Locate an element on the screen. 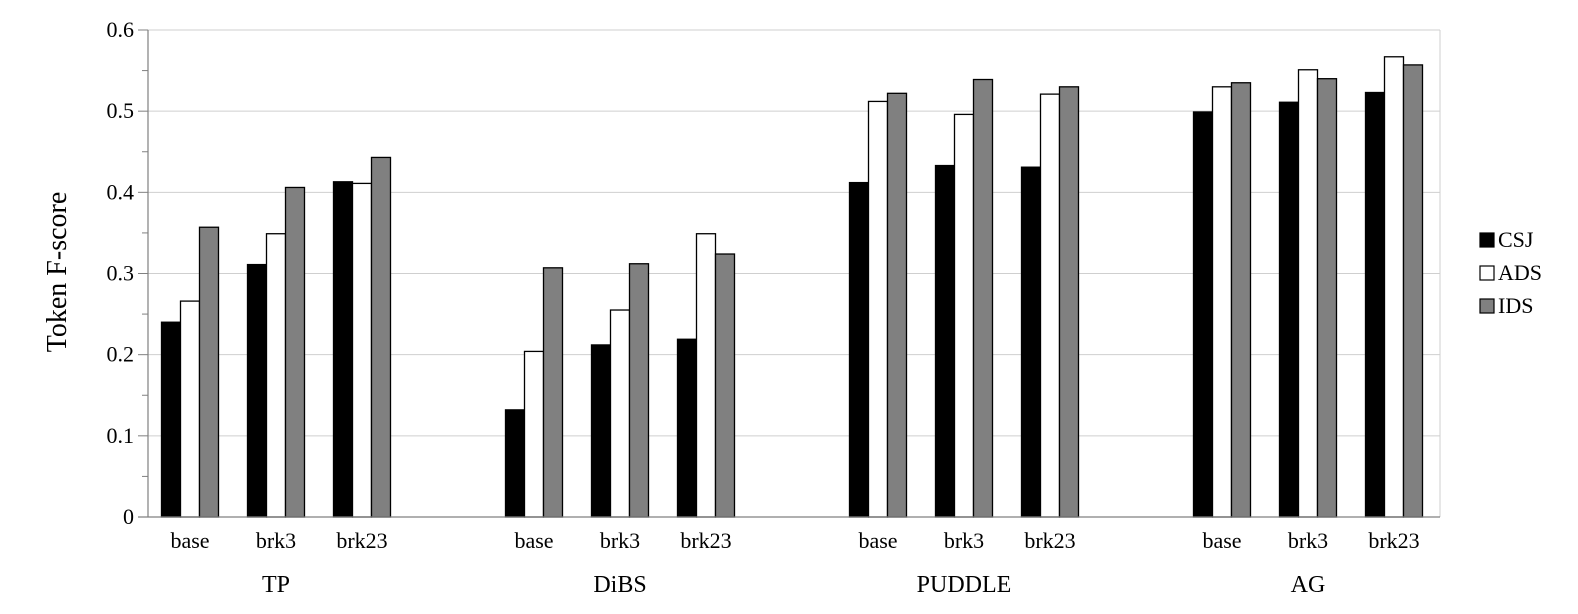 This screenshot has height=614, width=1578. legend: CSJ ADS IDS is located at coordinates (1510, 272).